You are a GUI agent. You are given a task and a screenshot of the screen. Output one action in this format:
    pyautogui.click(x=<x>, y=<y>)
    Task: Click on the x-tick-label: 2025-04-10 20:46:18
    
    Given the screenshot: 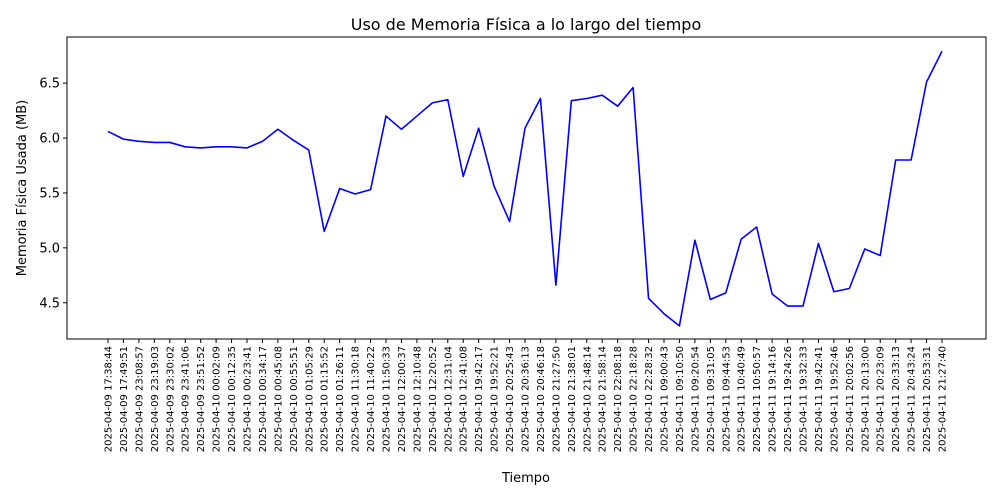 What is the action you would take?
    pyautogui.click(x=541, y=399)
    